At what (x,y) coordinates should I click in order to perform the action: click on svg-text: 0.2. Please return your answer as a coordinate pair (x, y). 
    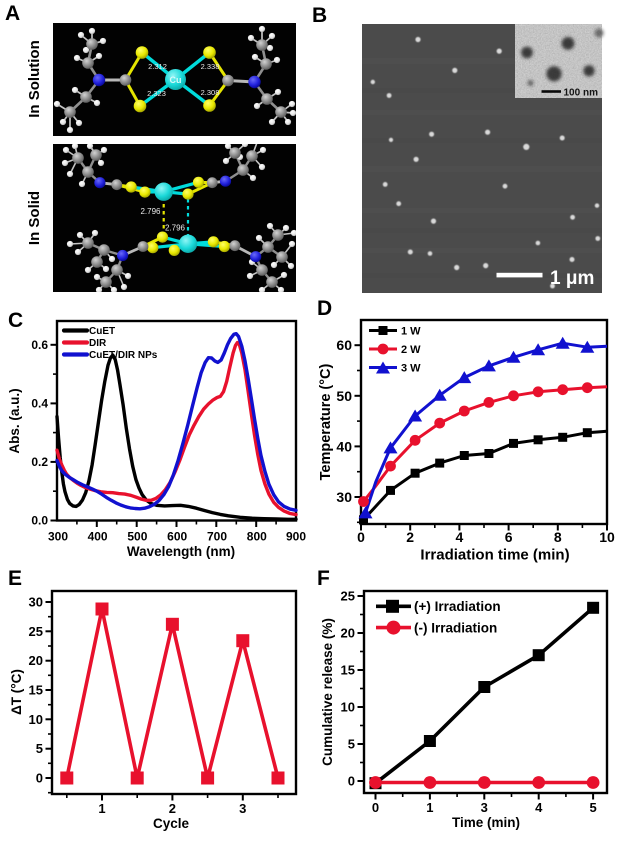
    Looking at the image, I should click on (39, 462).